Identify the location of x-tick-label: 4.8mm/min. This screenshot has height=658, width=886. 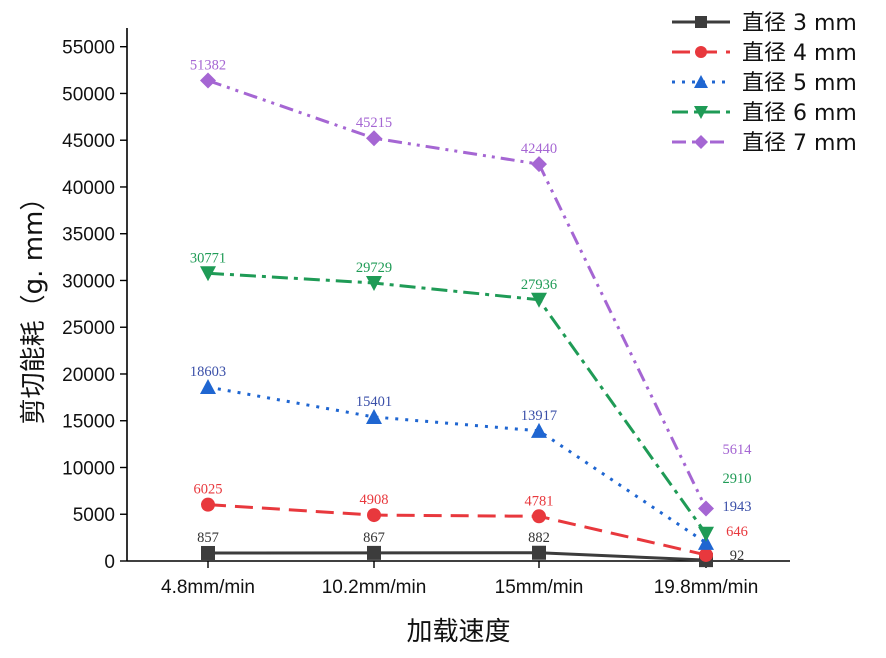
(208, 587).